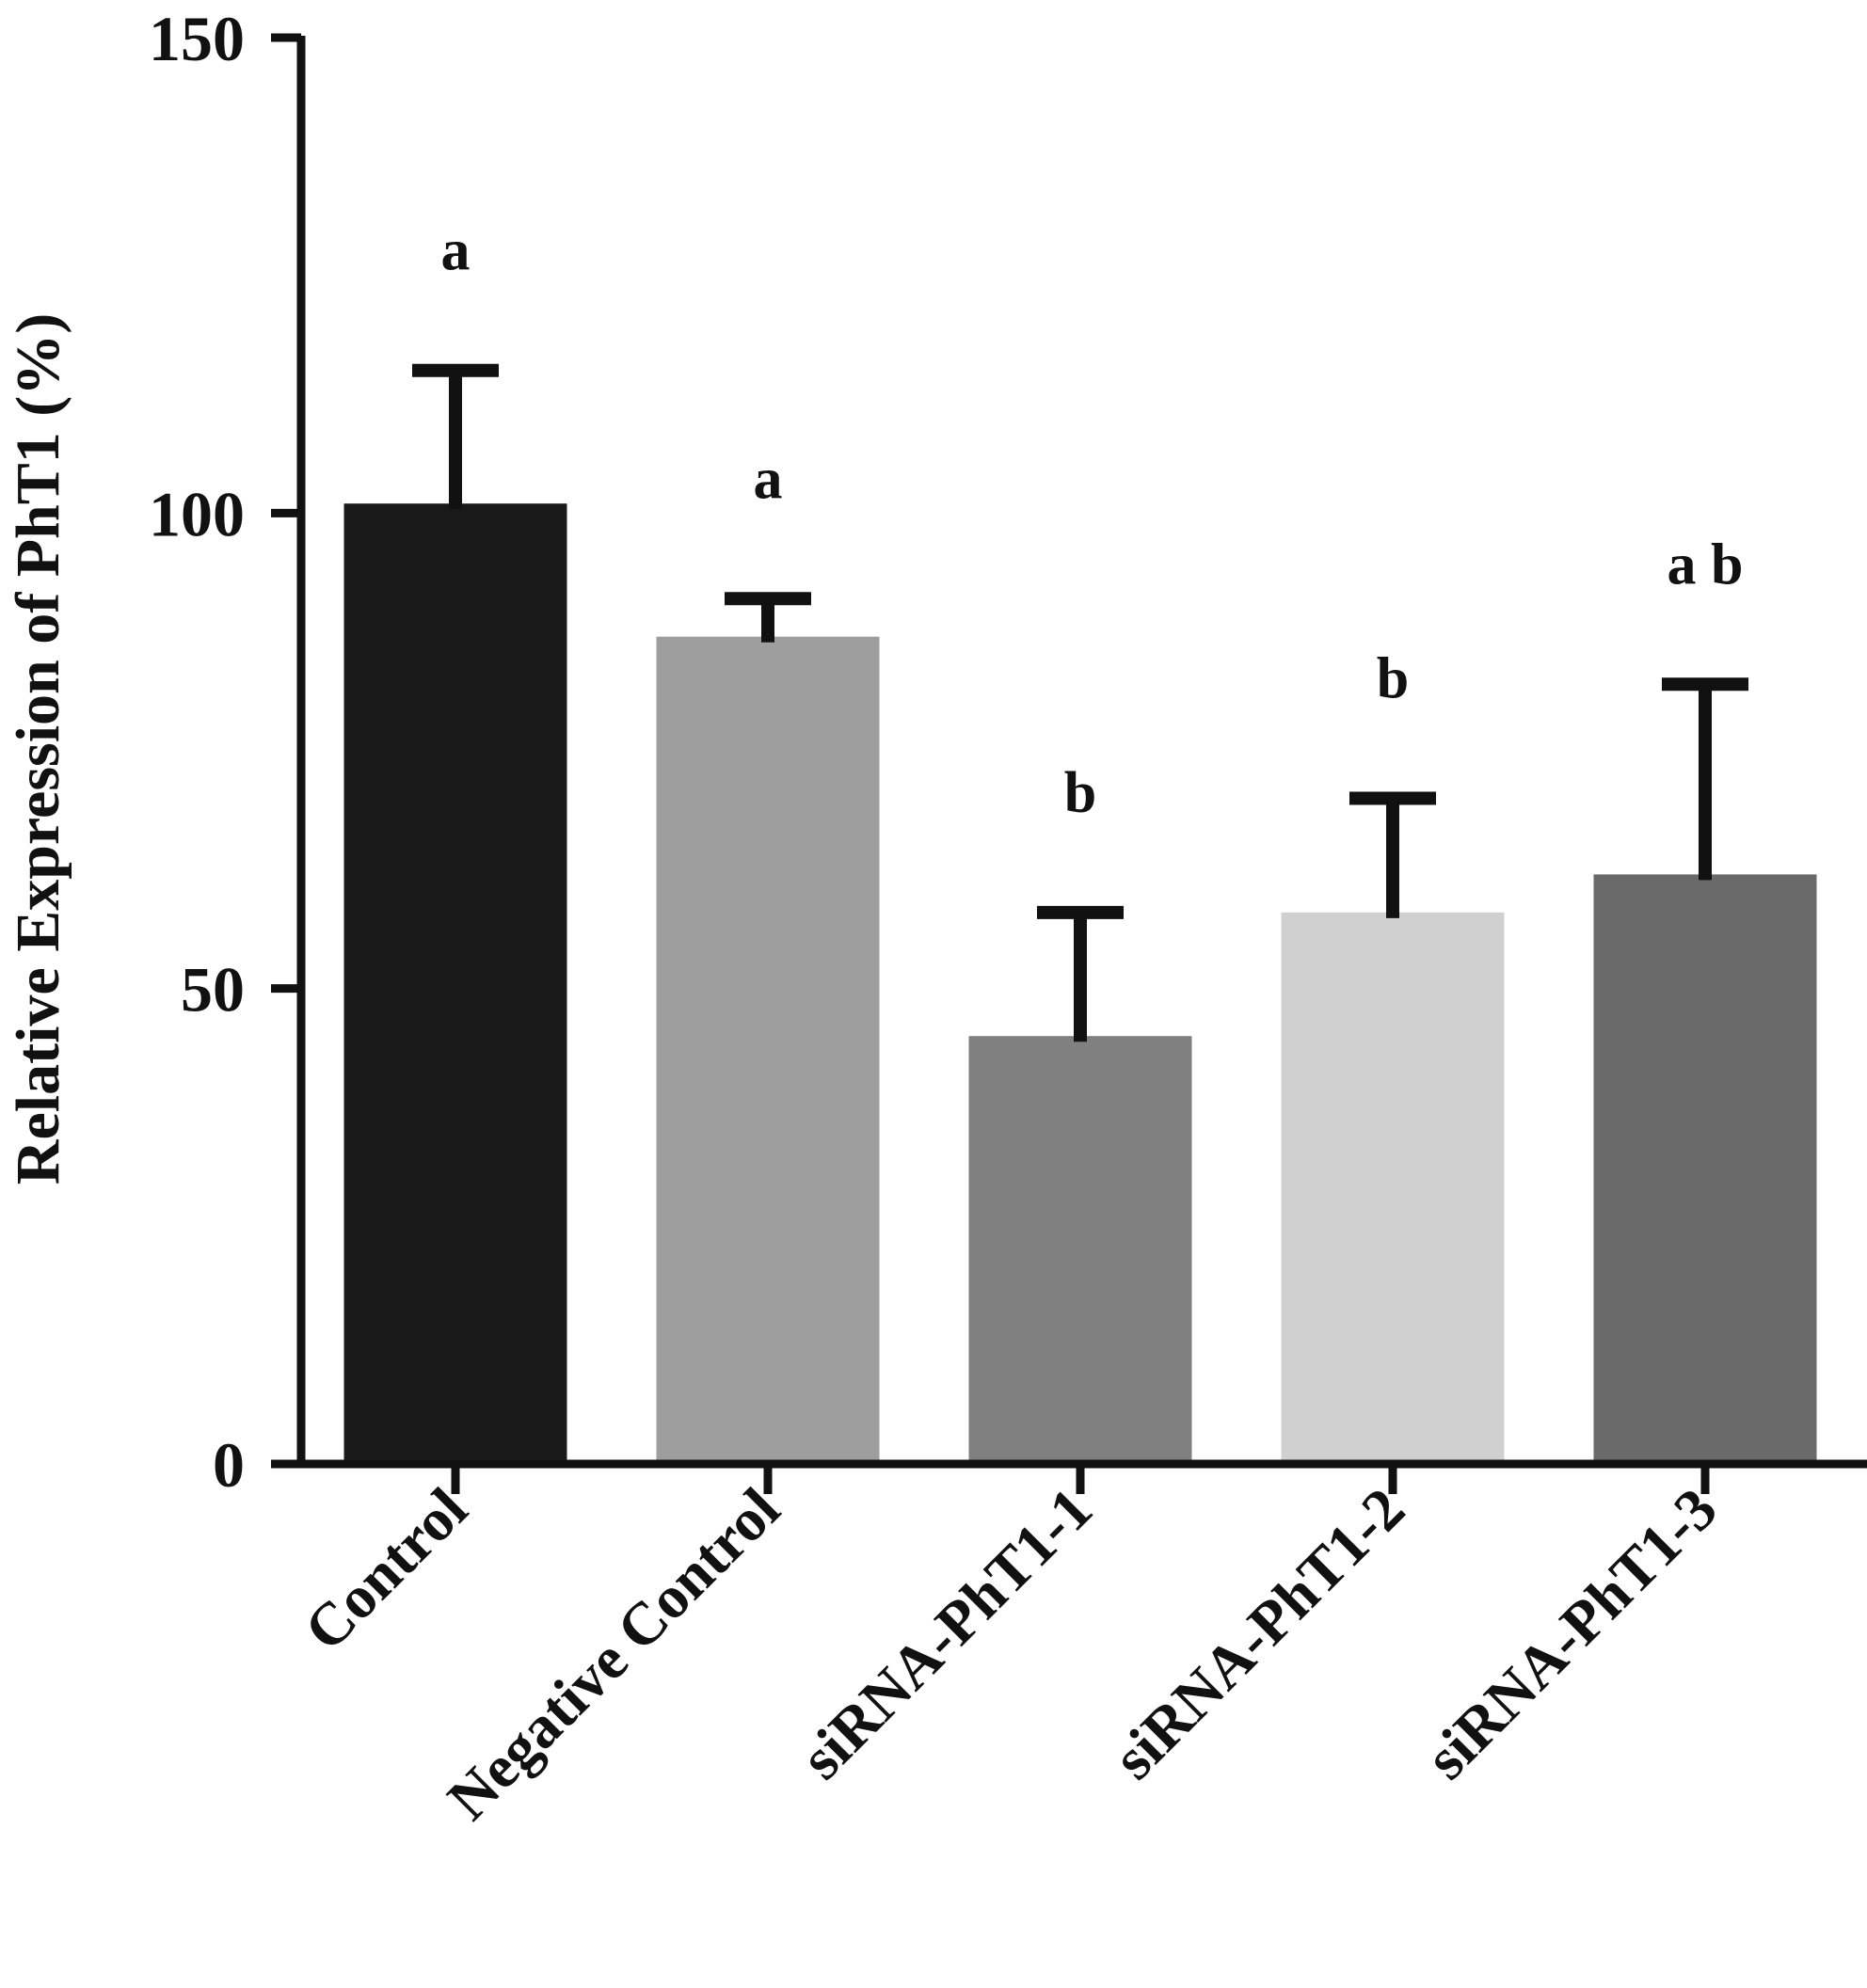 The width and height of the screenshot is (1867, 1988). I want to click on y-ticks-layer: 0 50 100 150, so click(225, 752).